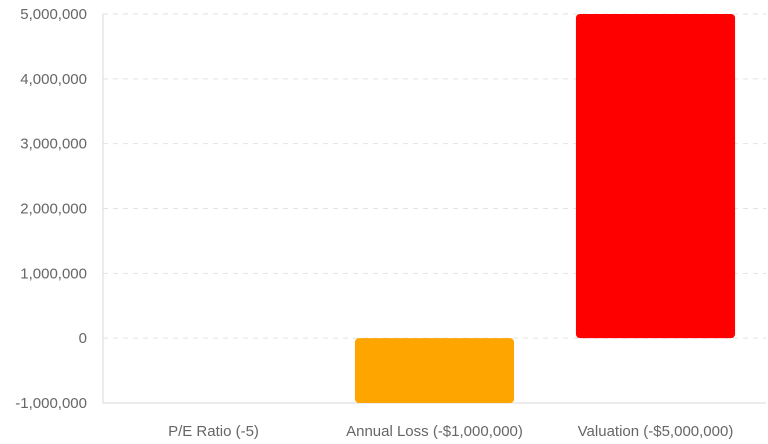  Describe the element at coordinates (213, 431) in the screenshot. I see `x-category-label: P/E Ratio (-5)` at that location.